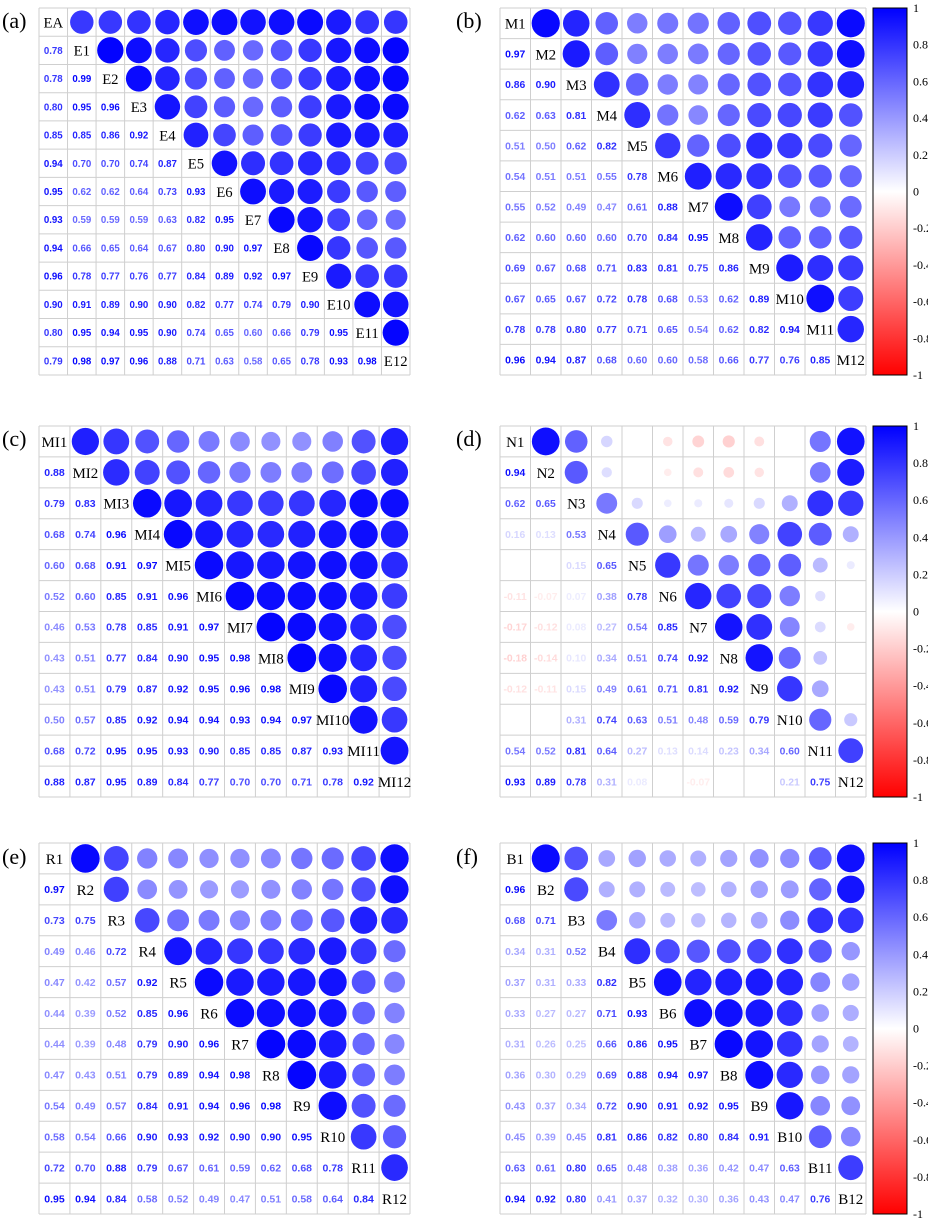  I want to click on correlation-value: 0.69, so click(515, 269).